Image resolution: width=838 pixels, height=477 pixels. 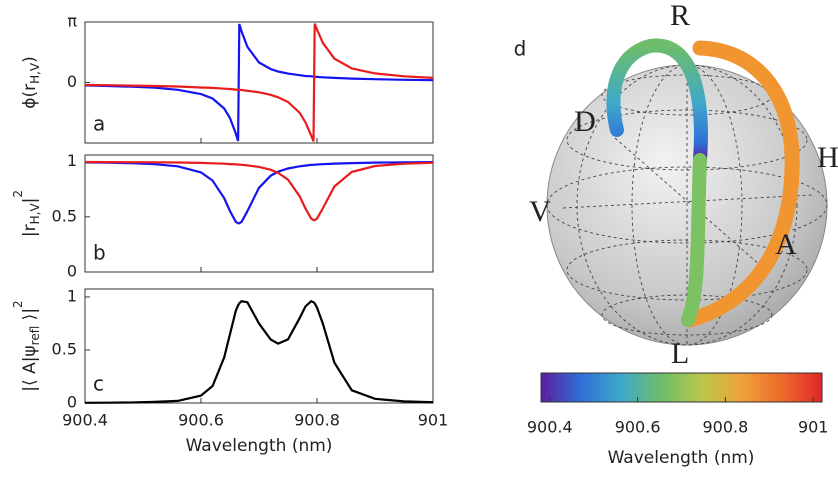 I want to click on colorbar-label: Wavelength (nm), so click(x=681, y=458).